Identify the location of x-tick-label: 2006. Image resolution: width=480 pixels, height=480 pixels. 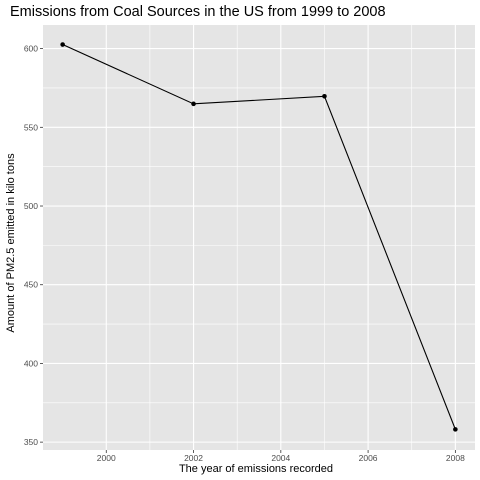
(368, 458).